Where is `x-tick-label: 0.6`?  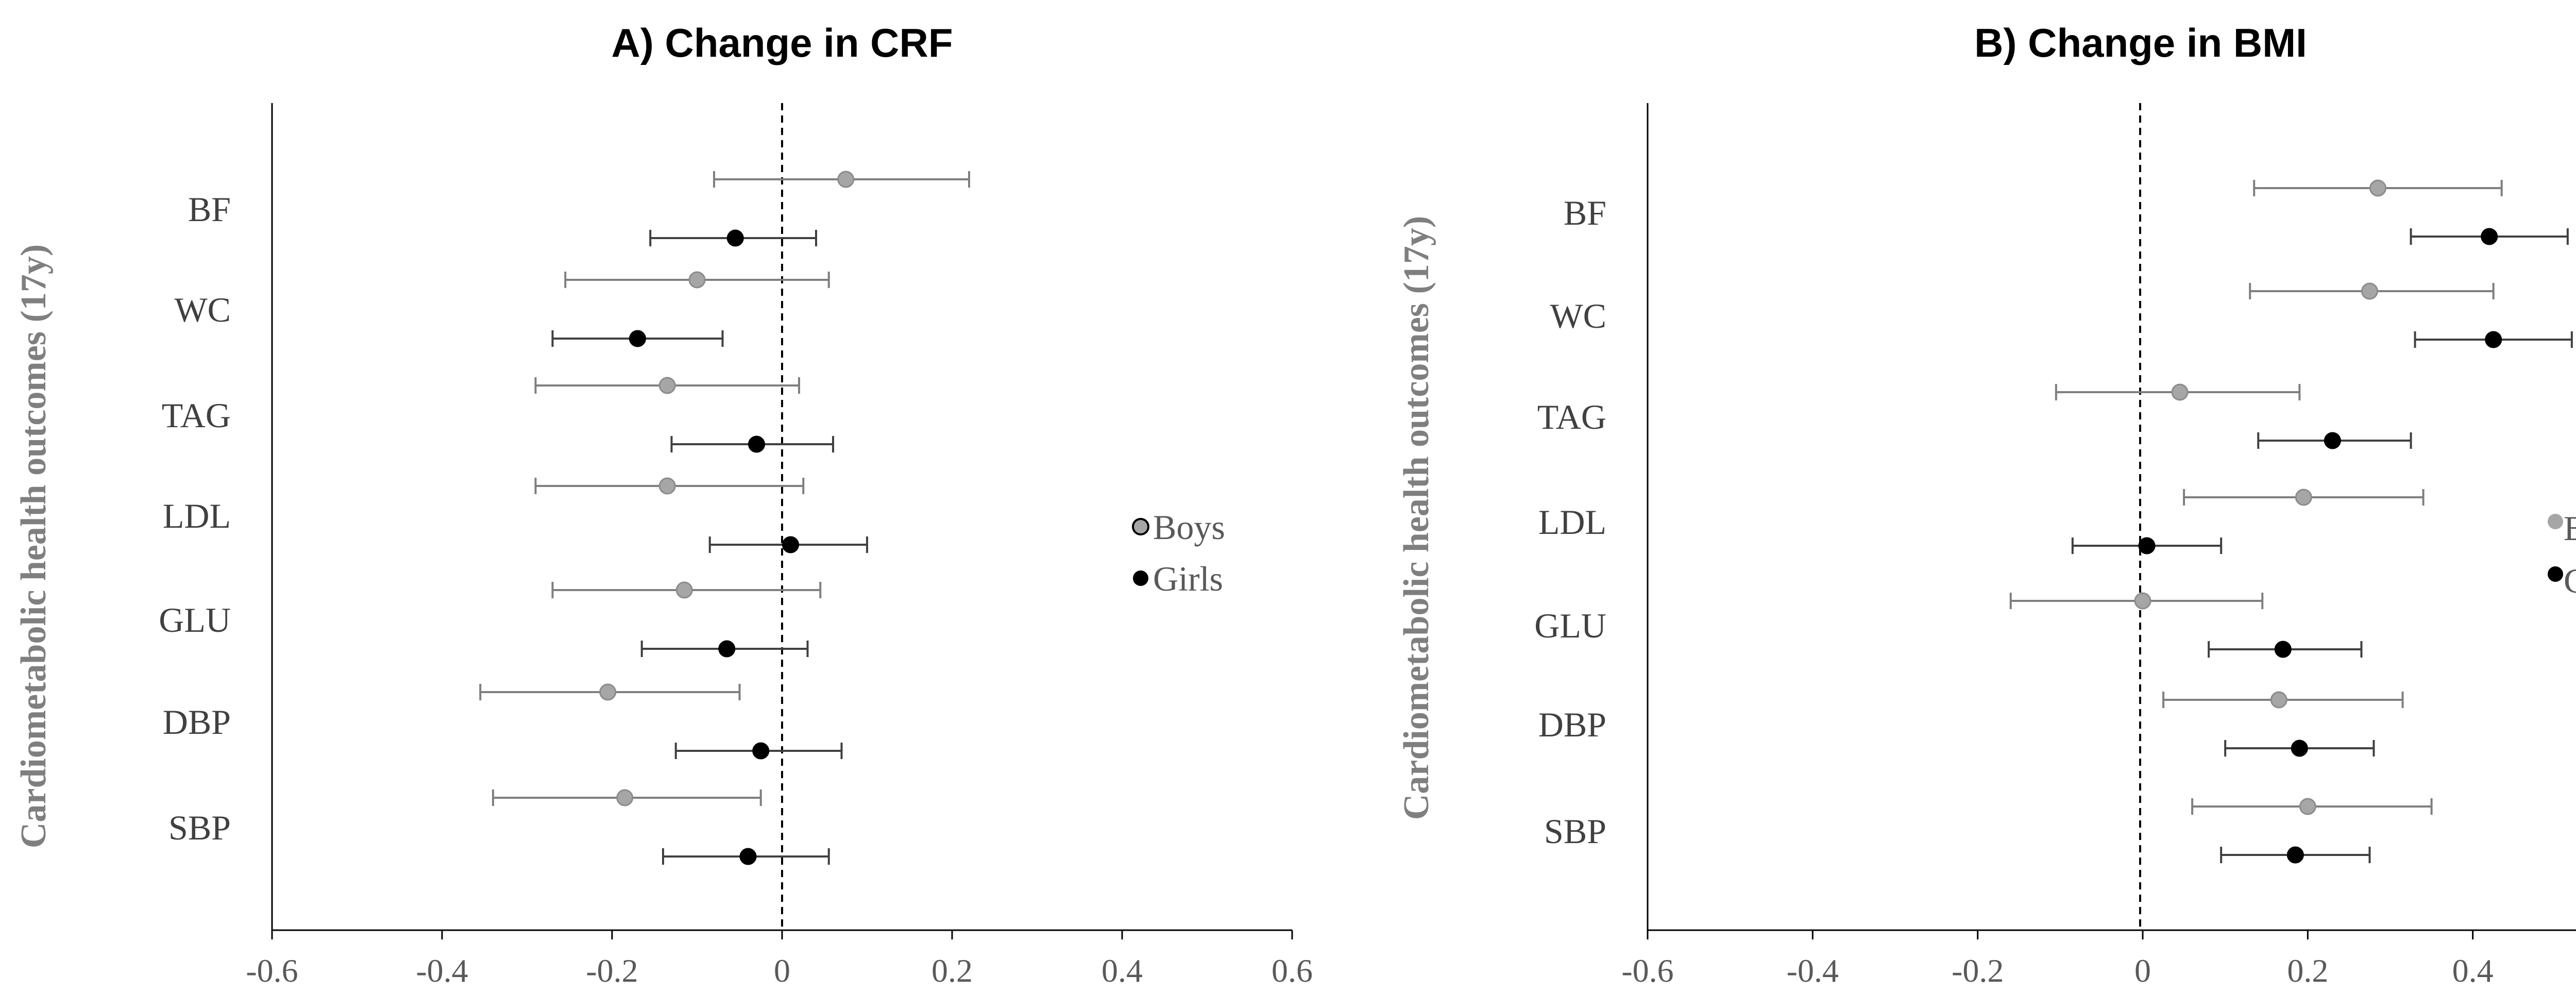 x-tick-label: 0.6 is located at coordinates (1292, 971).